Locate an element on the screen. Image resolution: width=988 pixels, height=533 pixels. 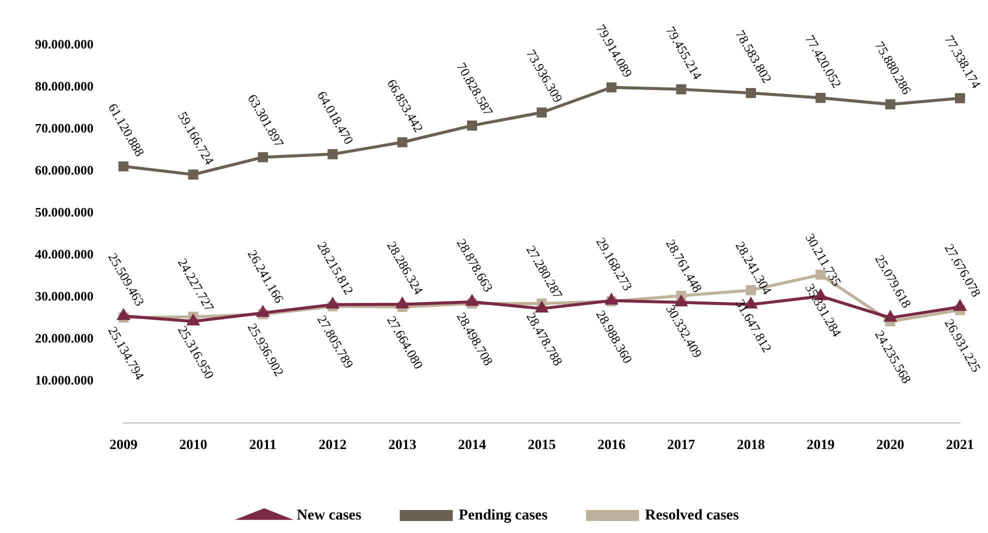
legend-label: New cases is located at coordinates (329, 515).